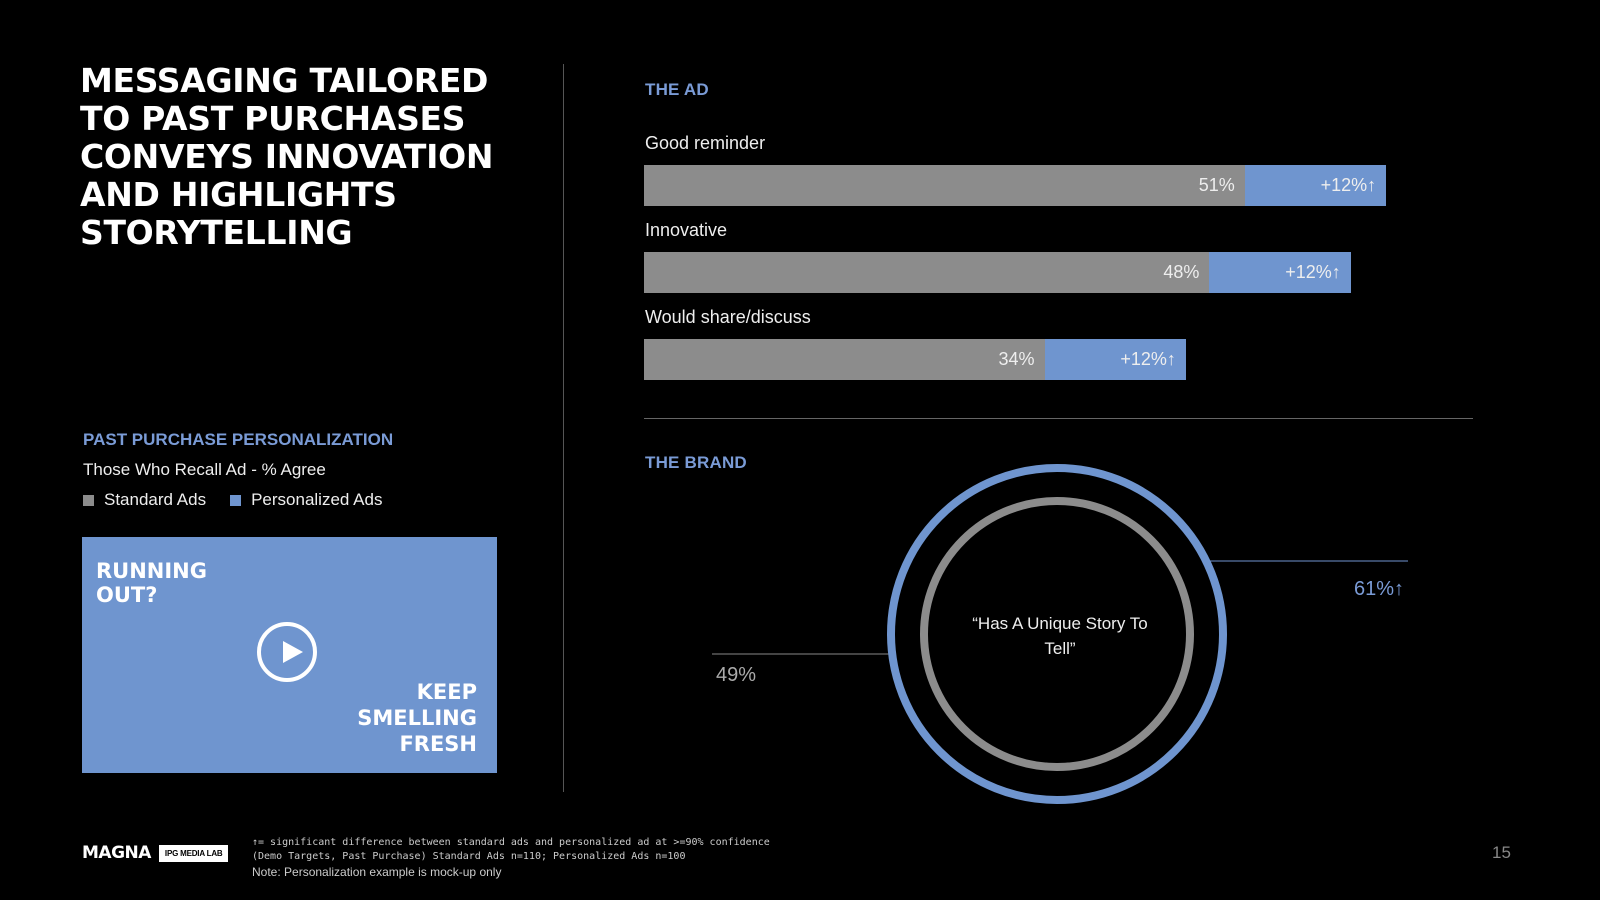  What do you see at coordinates (1058, 418) in the screenshot?
I see `horizontal-divider` at bounding box center [1058, 418].